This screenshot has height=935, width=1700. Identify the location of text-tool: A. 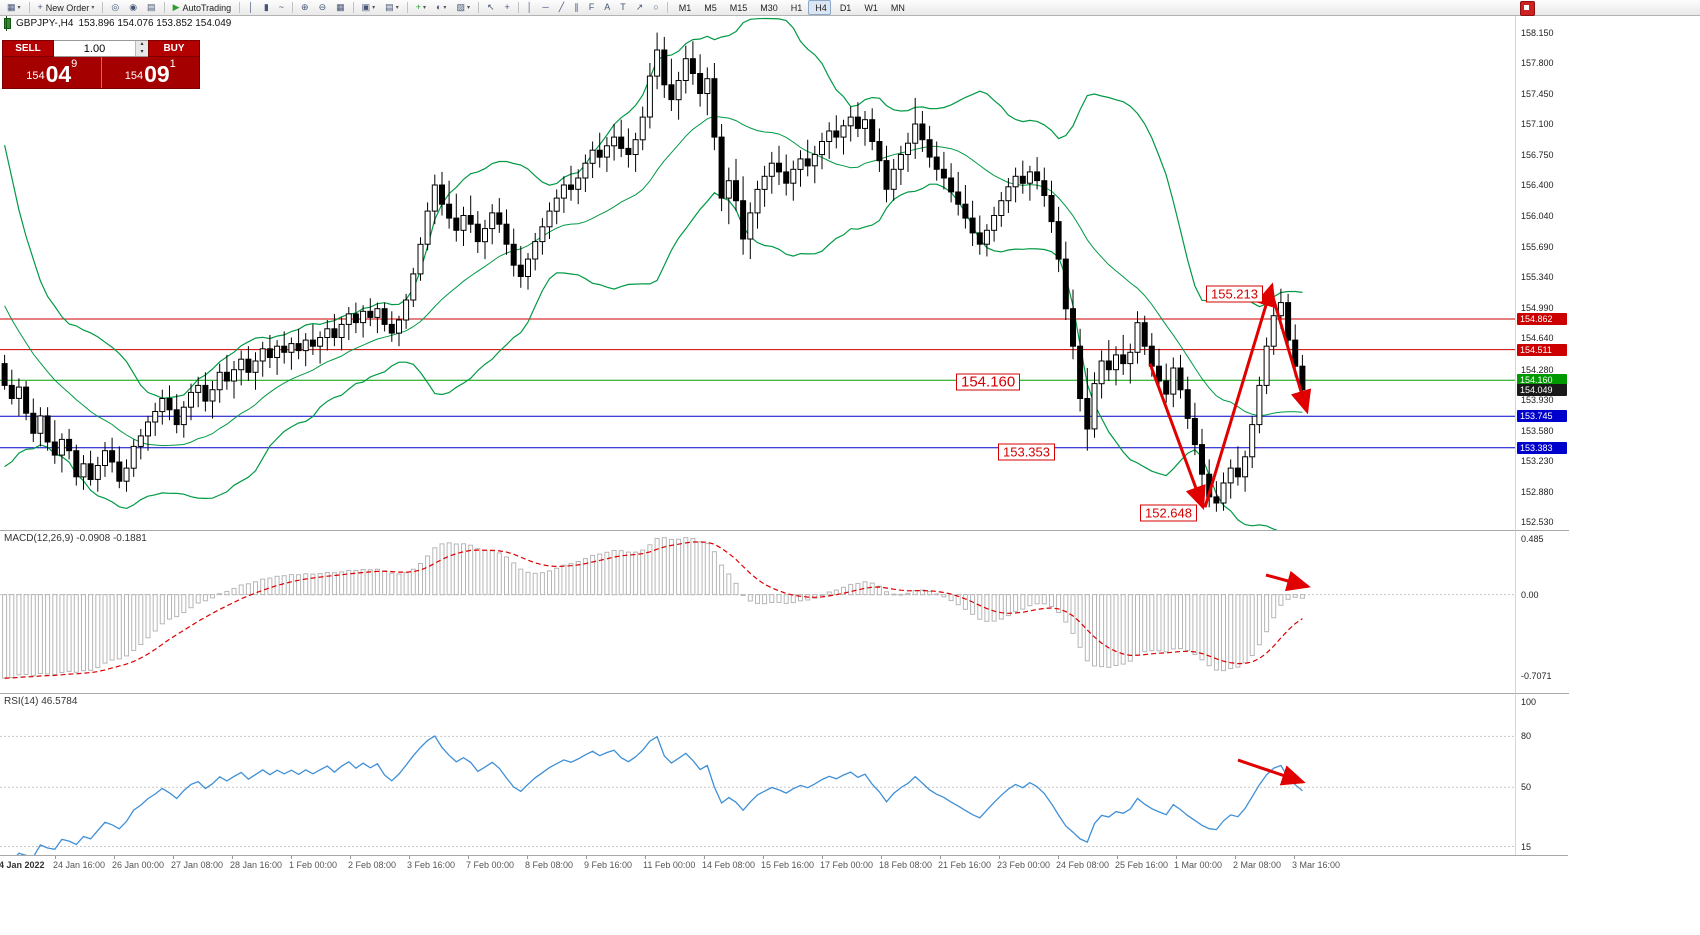
(607, 7).